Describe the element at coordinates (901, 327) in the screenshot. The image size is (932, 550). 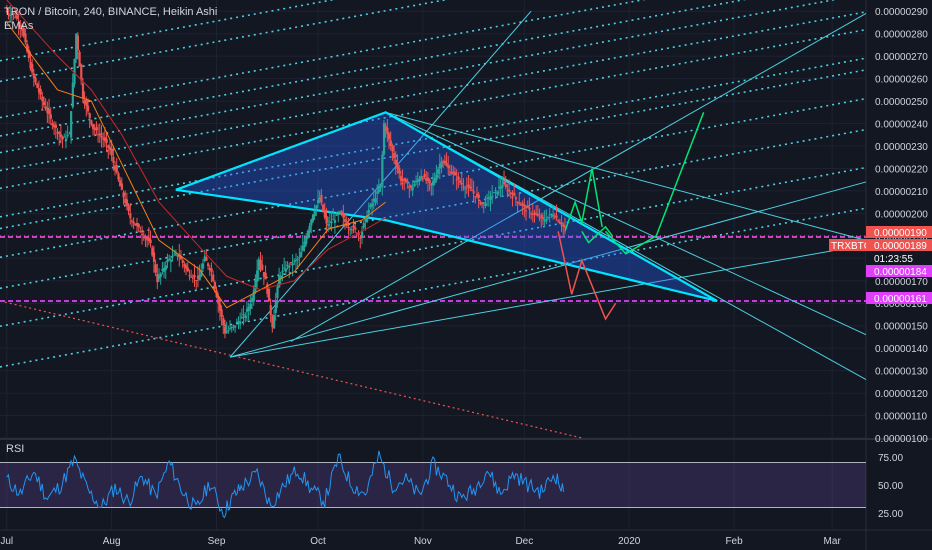
I see `price-tick-label: 0.00000150` at that location.